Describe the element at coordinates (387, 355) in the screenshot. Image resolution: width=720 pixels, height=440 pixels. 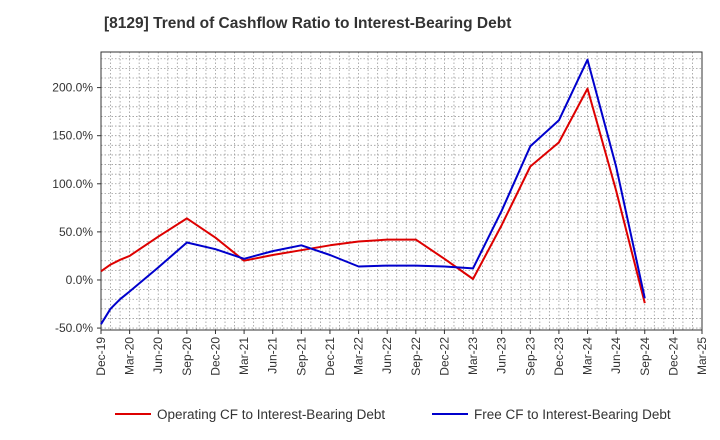
I see `x-tick-label: Jun-22` at that location.